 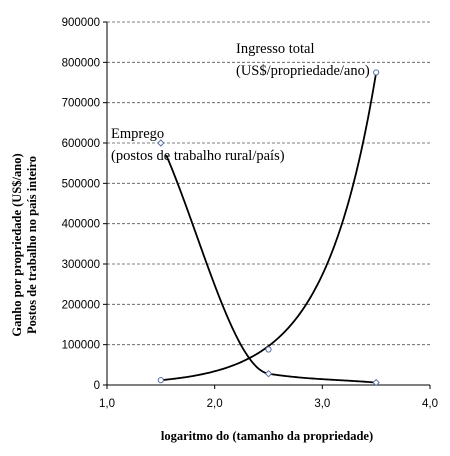 What do you see at coordinates (81, 265) in the screenshot?
I see `y-tick-label: 300000` at bounding box center [81, 265].